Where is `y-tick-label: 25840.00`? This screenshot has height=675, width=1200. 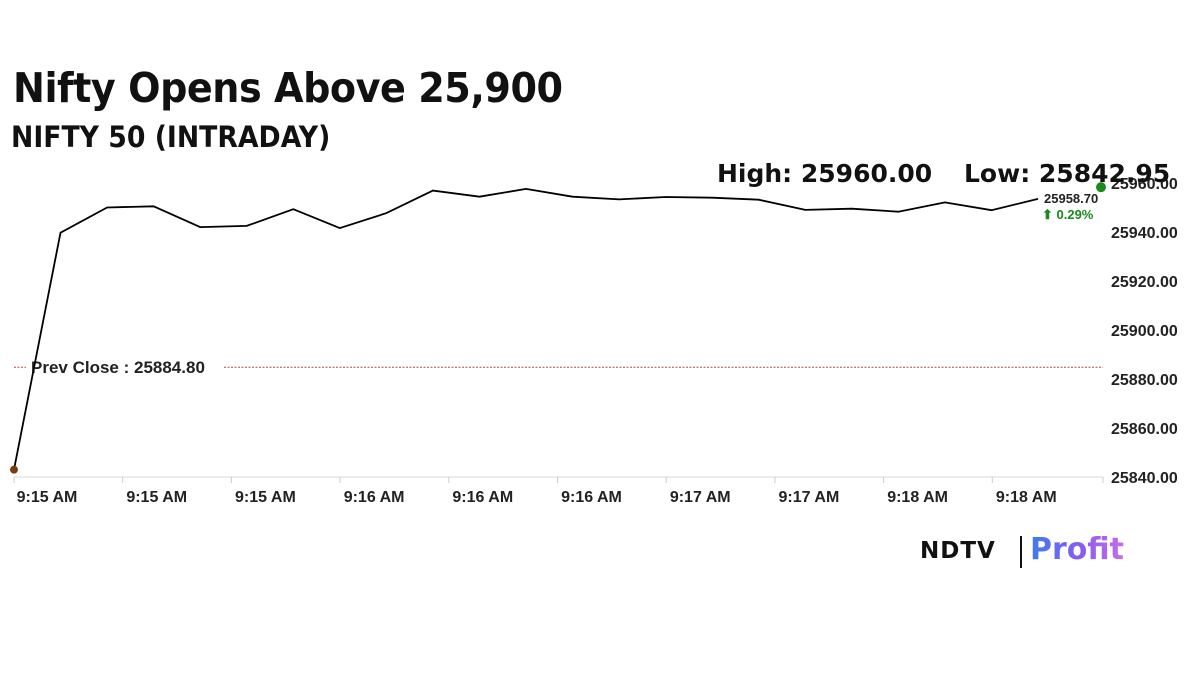
y-tick-label: 25840.00 is located at coordinates (1144, 478).